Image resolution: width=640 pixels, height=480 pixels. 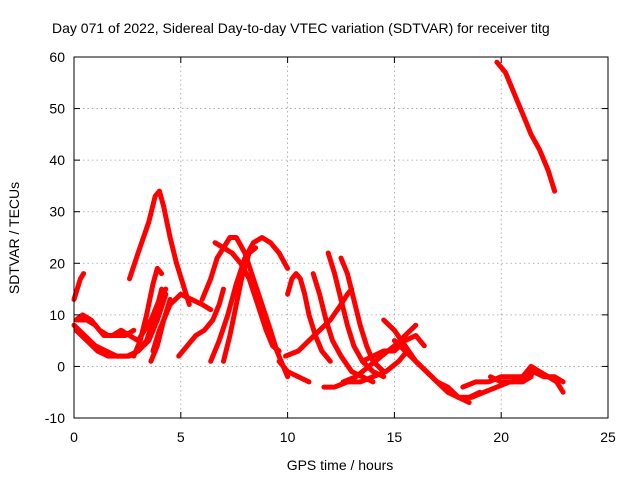 What do you see at coordinates (181, 437) in the screenshot?
I see `x-tick-label: 5` at bounding box center [181, 437].